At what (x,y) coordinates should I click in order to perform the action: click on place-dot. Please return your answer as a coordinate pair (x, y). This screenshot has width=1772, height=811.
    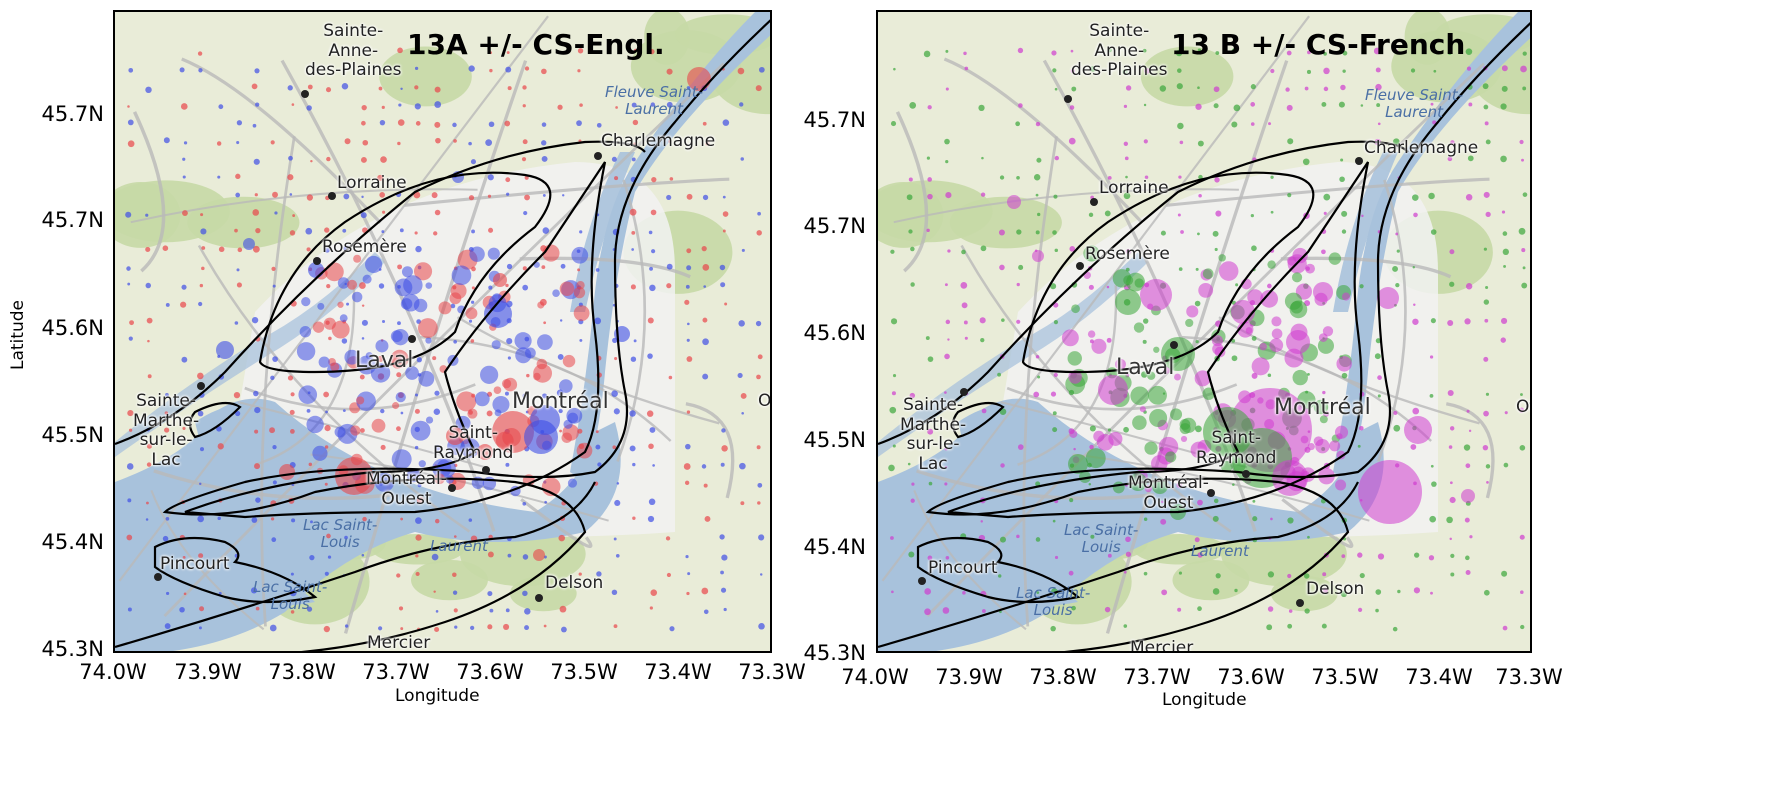
    Looking at the image, I should click on (598, 156).